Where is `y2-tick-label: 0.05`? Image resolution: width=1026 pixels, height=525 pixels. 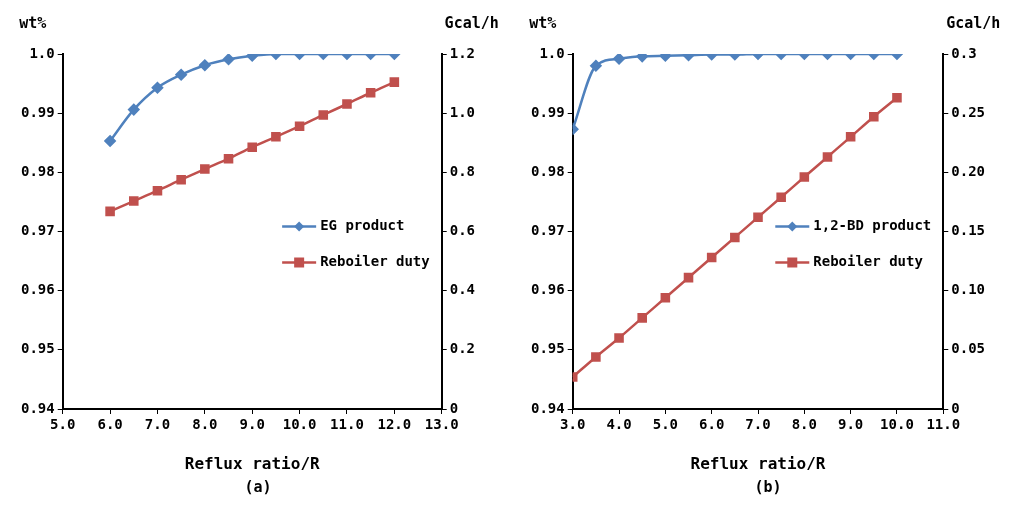
y2-tick-label: 0.05 is located at coordinates (968, 348).